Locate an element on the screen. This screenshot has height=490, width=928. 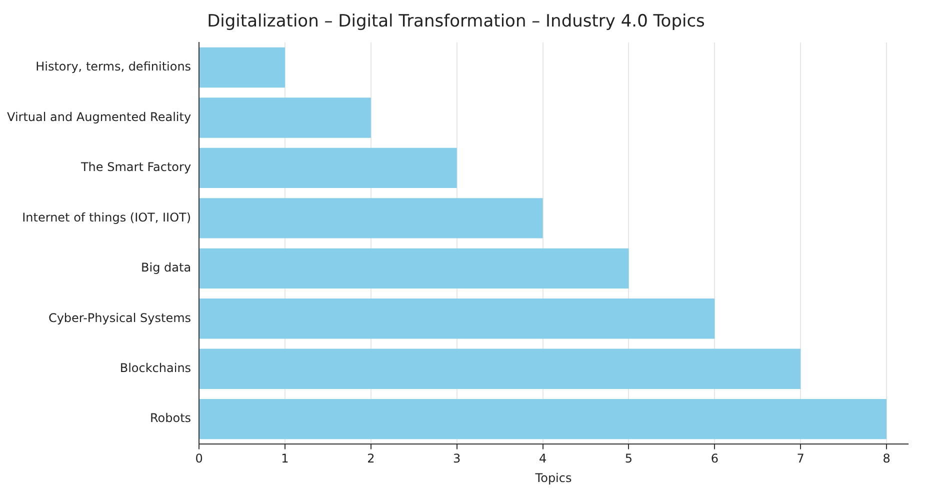
chart-title: Digitalization – Digital Transformation – Industry 4.0 Topics is located at coordinates (456, 22).